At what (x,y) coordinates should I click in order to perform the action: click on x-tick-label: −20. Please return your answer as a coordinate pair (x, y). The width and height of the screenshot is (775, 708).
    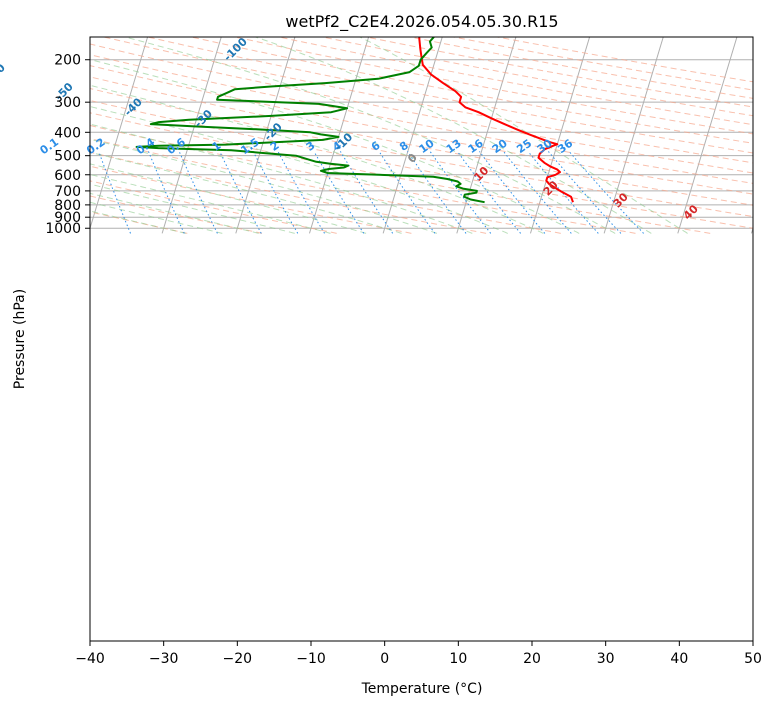
    Looking at the image, I should click on (238, 659).